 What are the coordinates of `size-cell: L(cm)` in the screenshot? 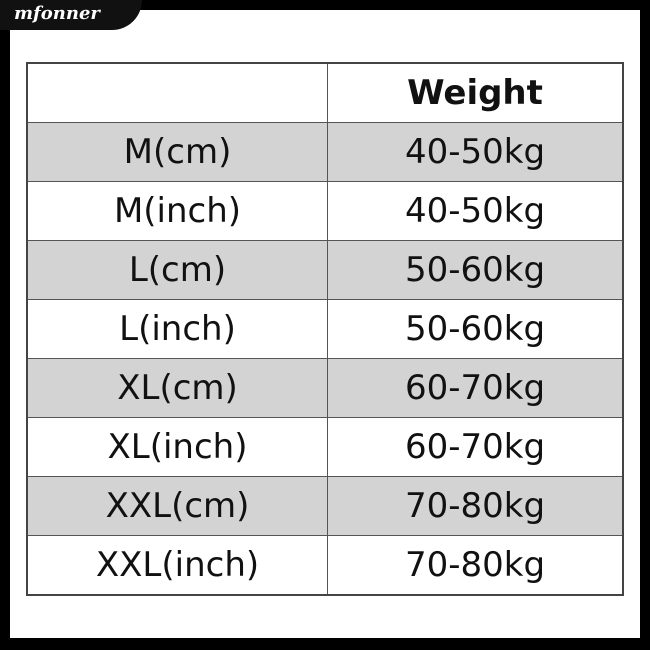 It's located at (177, 270).